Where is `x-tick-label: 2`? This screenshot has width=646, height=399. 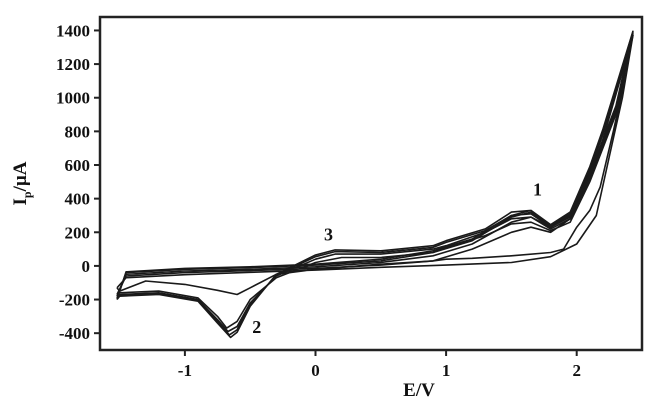
x-tick-label: 2 is located at coordinates (576, 370).